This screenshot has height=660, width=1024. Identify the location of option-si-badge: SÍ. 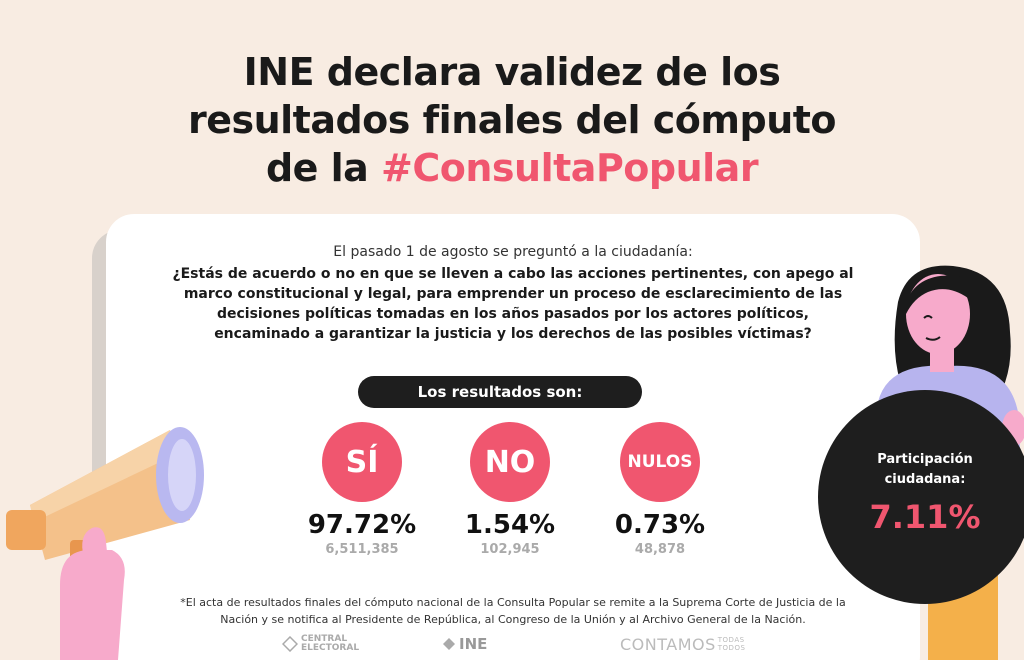
(362, 462).